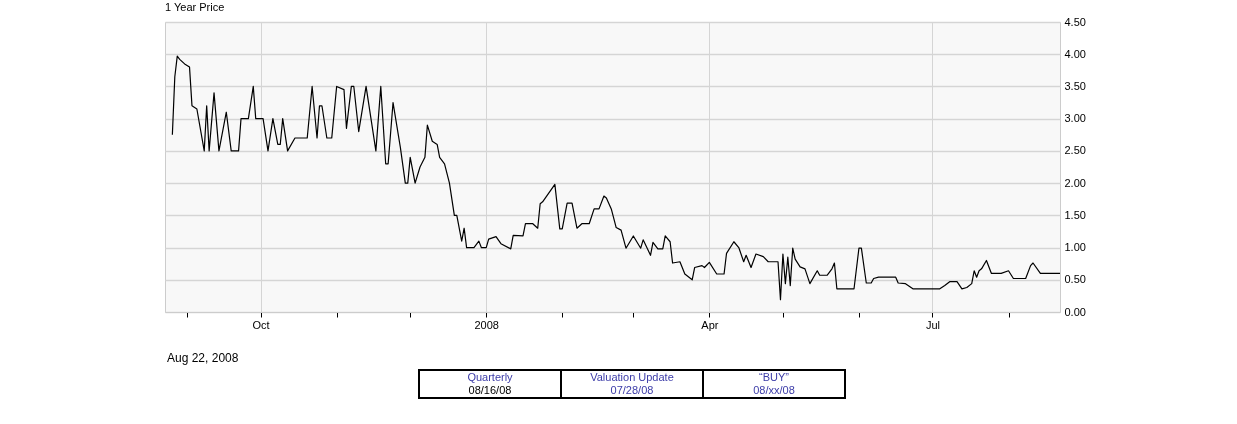 This screenshot has height=424, width=1237. What do you see at coordinates (1075, 53) in the screenshot?
I see `y-tick-label: 4.00` at bounding box center [1075, 53].